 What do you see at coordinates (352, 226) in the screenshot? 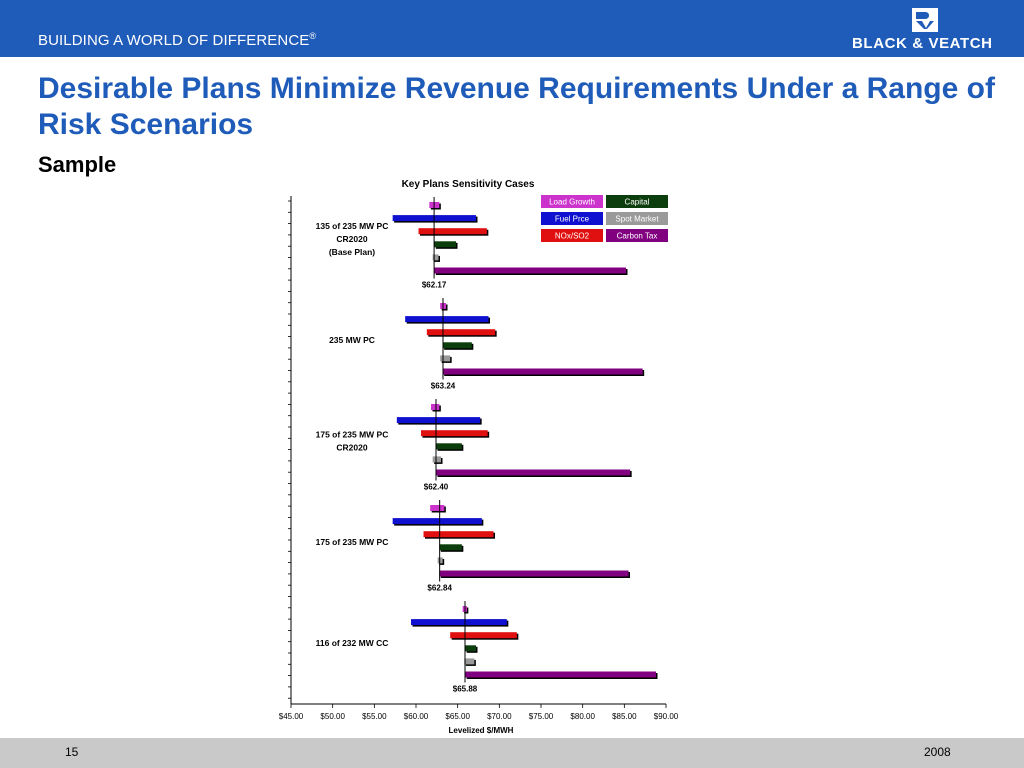
I see `plan-label: 135 of 235 MW PC` at bounding box center [352, 226].